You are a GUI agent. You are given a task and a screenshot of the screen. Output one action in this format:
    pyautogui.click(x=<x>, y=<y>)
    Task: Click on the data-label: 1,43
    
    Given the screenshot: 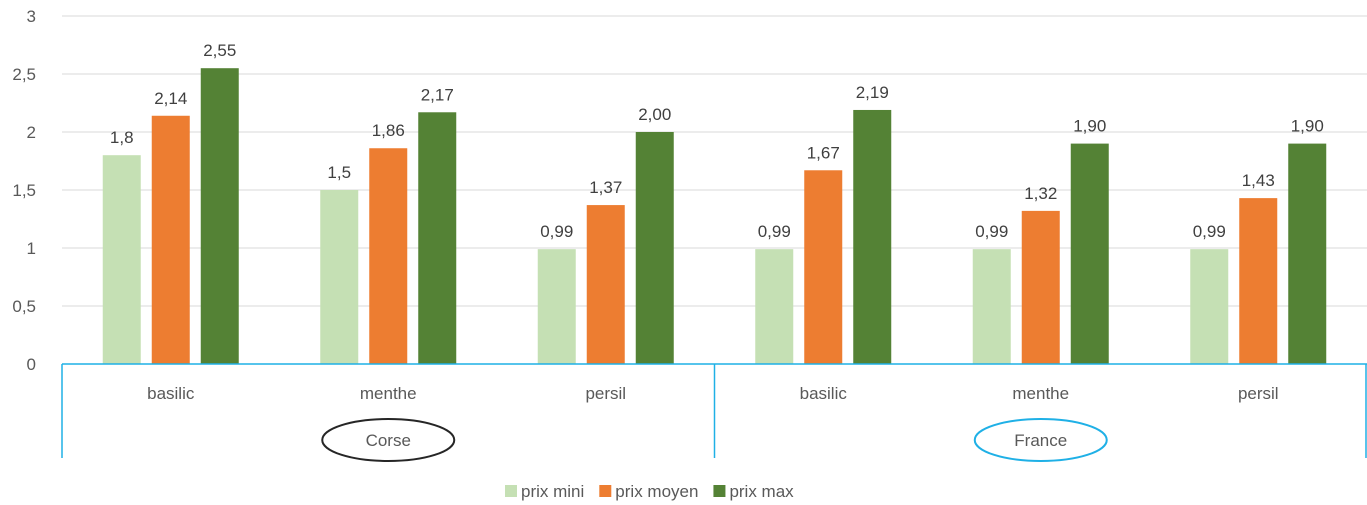 What is the action you would take?
    pyautogui.click(x=1258, y=180)
    